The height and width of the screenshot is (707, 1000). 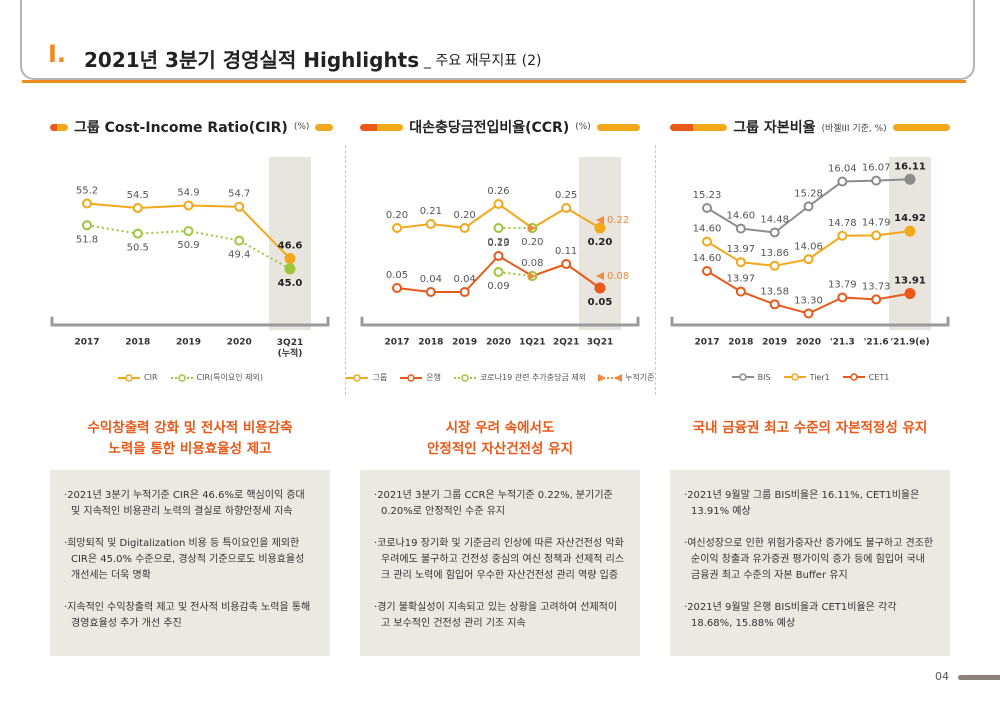 I want to click on x-tick-label: '21.3, so click(x=842, y=343).